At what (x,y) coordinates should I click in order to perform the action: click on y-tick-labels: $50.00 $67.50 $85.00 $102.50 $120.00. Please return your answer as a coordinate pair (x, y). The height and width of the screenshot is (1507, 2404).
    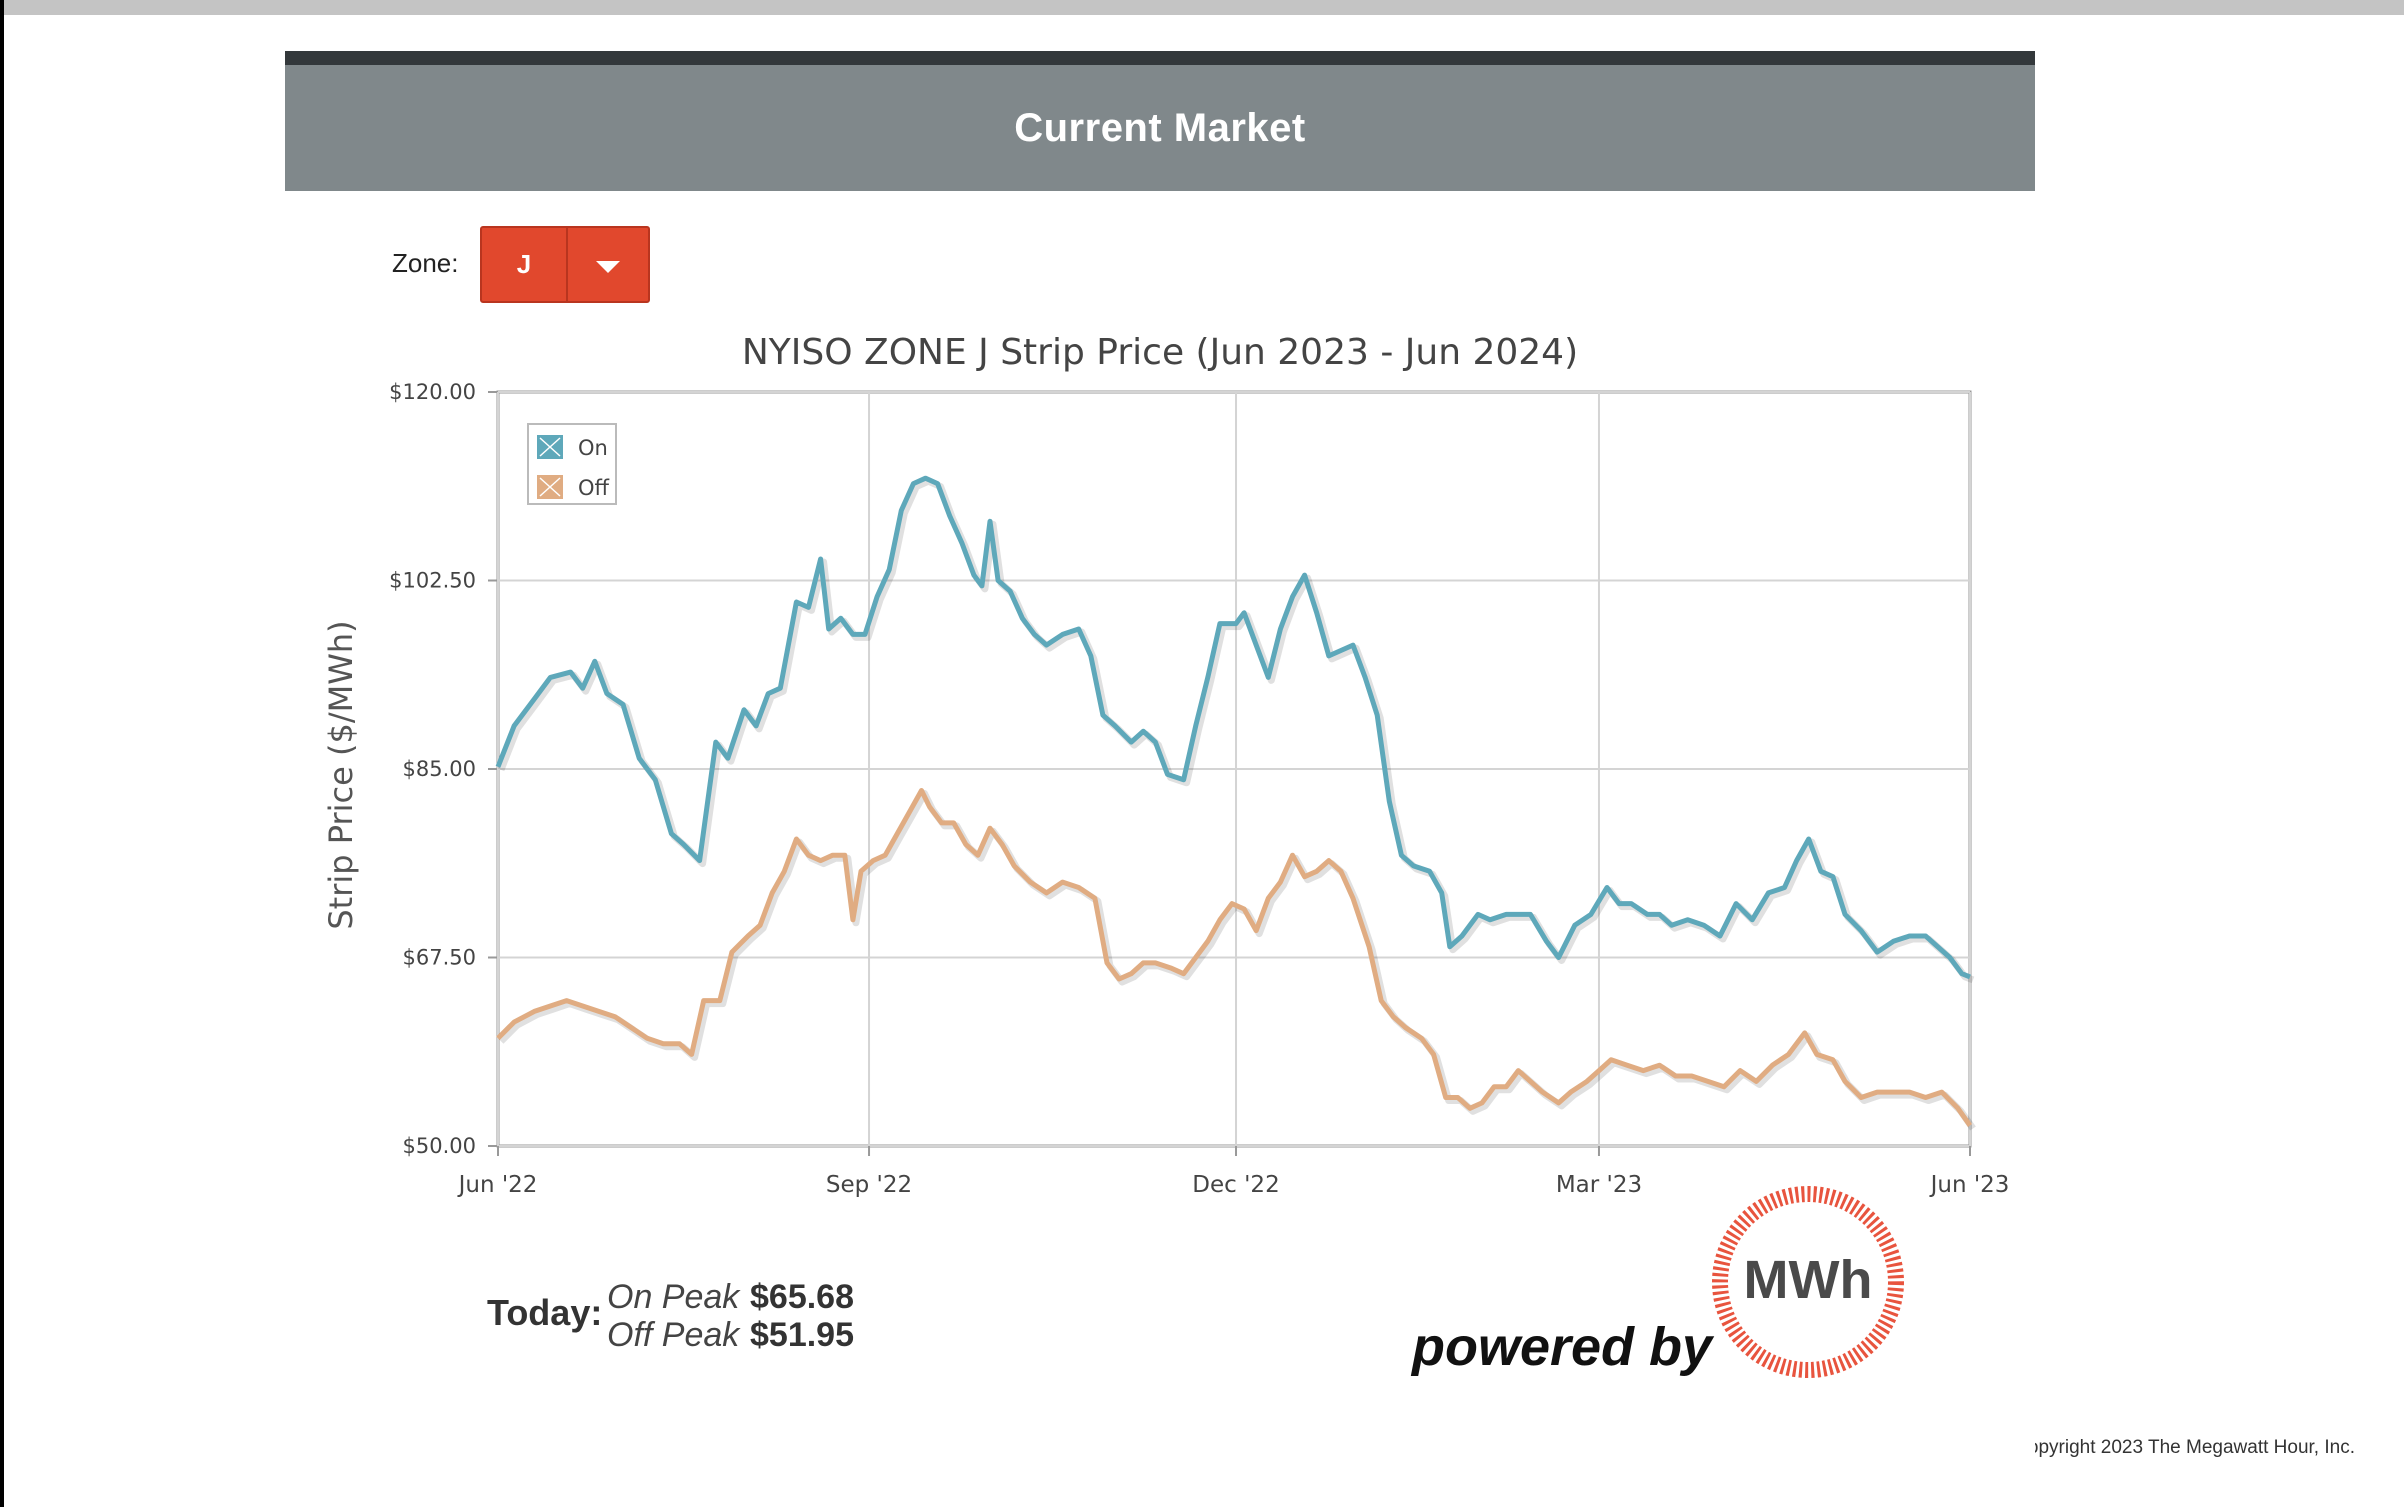
    Looking at the image, I should click on (432, 769).